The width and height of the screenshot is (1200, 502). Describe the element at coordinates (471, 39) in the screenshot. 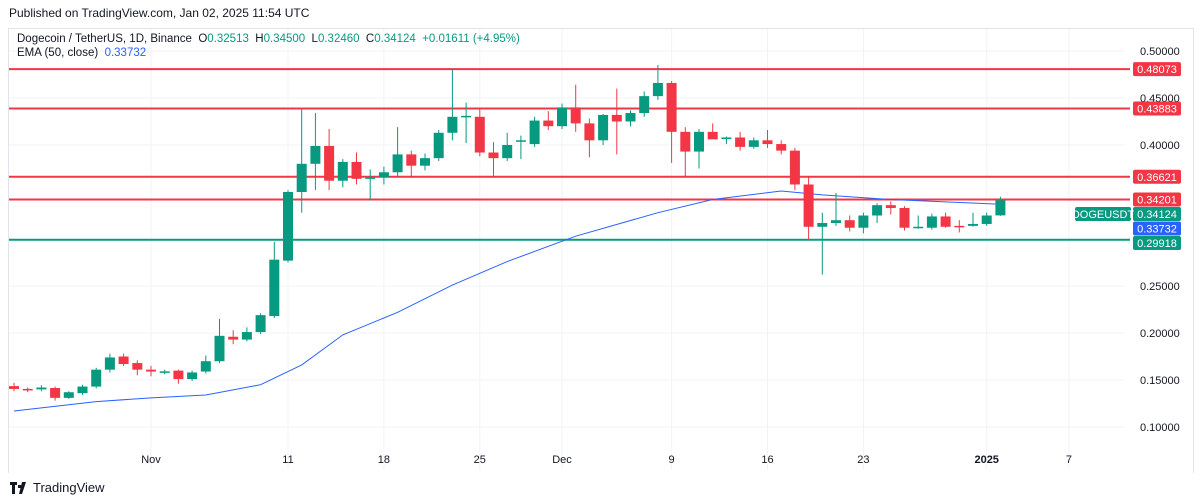

I see `change-value: +0.01611 (+4.95%)` at that location.